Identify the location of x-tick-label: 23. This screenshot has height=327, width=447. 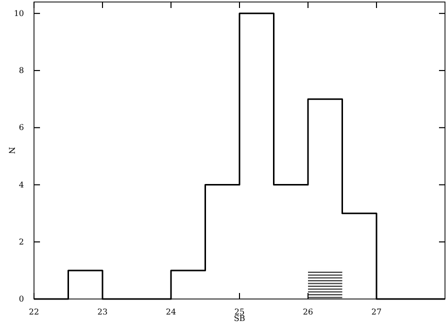
(102, 312).